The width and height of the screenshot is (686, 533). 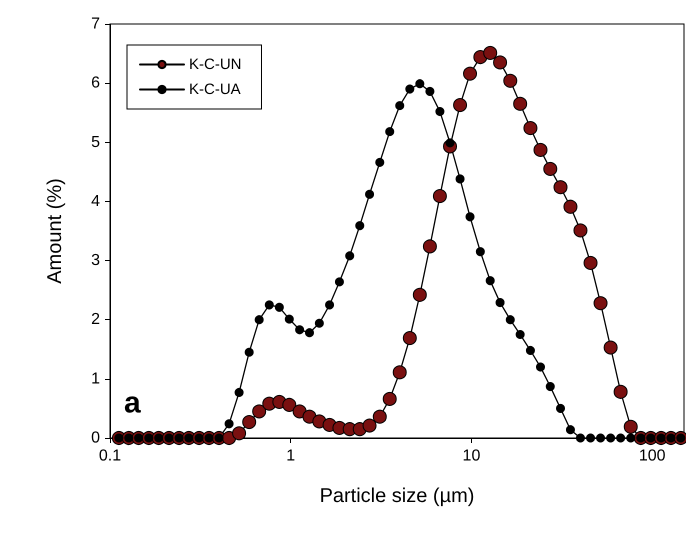 I want to click on annotation: a, so click(x=132, y=403).